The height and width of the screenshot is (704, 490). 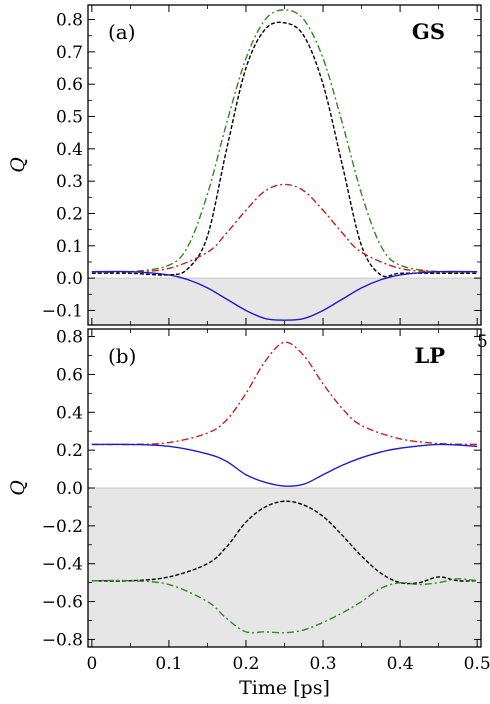 I want to click on y-tick-label: −0.6, so click(x=62, y=603).